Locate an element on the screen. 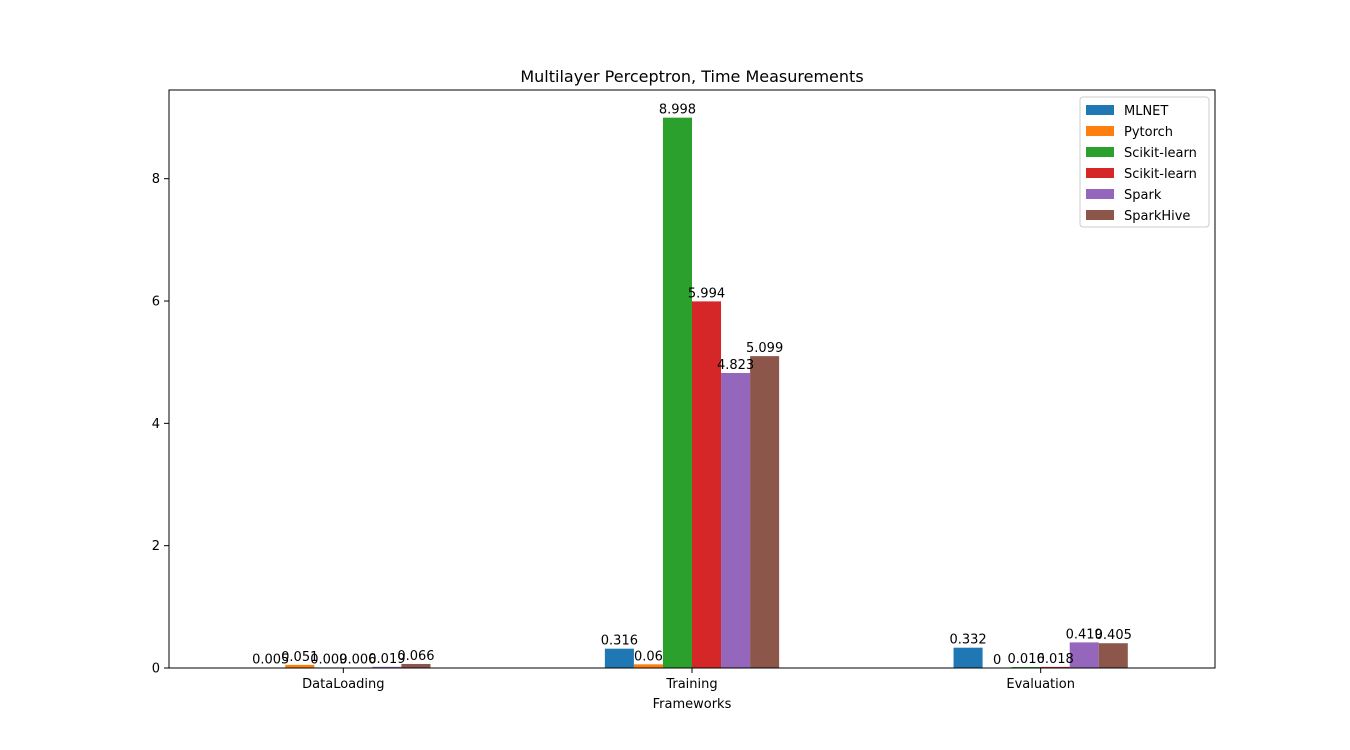  data-label: 0.009 is located at coordinates (328, 659).